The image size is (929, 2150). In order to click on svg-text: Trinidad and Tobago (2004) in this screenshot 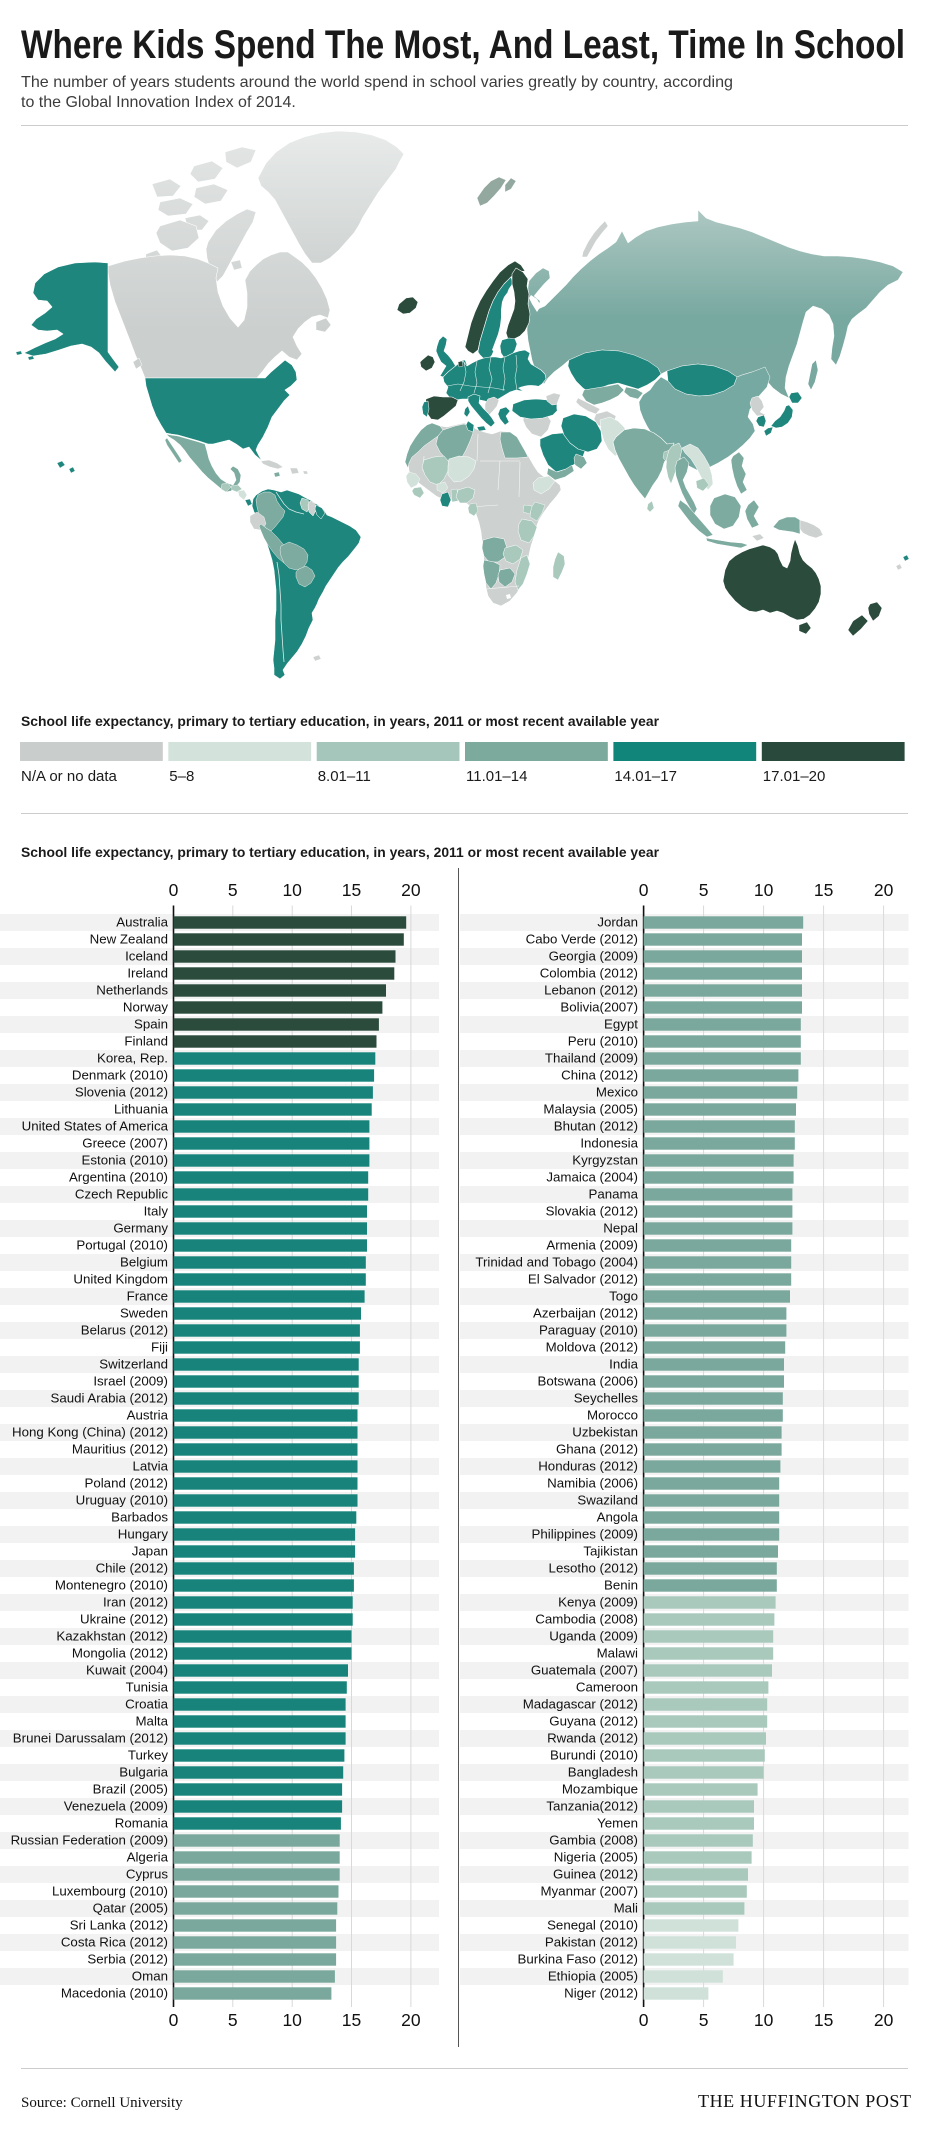, I will do `click(556, 1262)`.